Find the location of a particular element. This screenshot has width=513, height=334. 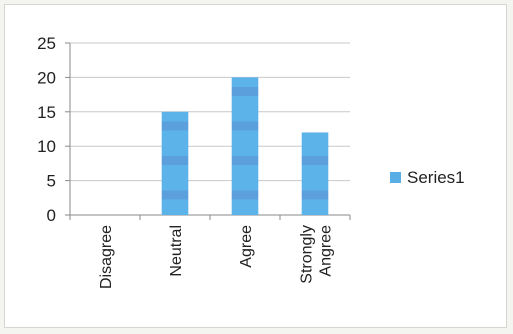

y-tick-labels: 0 5 10 15 20 25 is located at coordinates (46, 129).